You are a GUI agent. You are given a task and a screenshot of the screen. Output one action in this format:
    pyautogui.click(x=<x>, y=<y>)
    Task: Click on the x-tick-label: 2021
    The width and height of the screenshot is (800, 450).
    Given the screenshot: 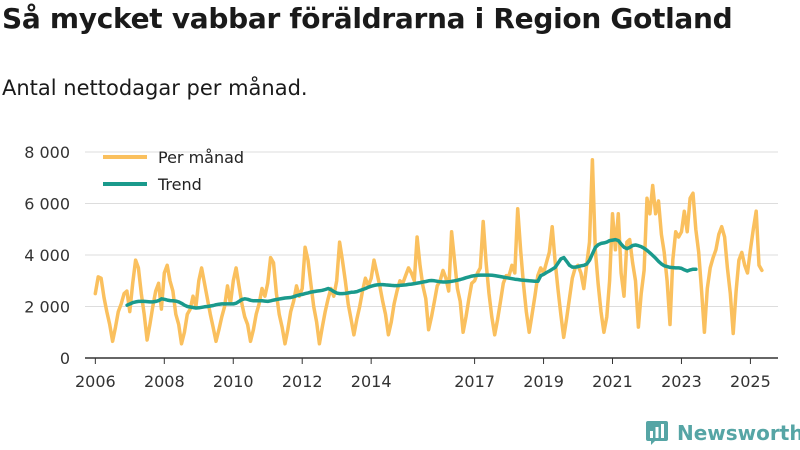 What is the action you would take?
    pyautogui.click(x=612, y=381)
    